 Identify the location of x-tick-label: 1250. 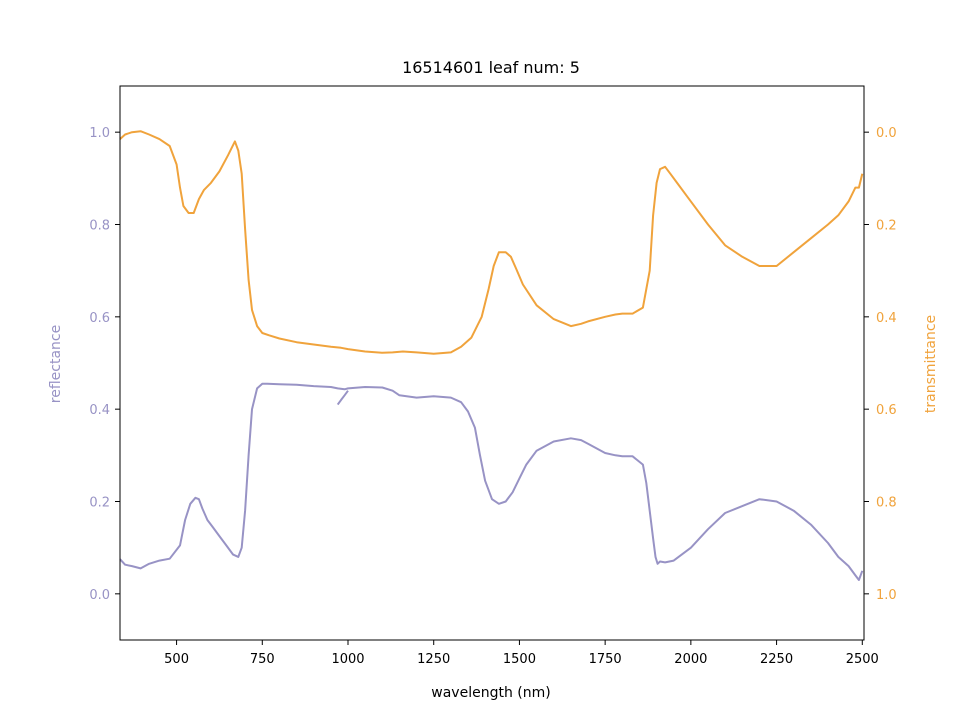
(433, 659).